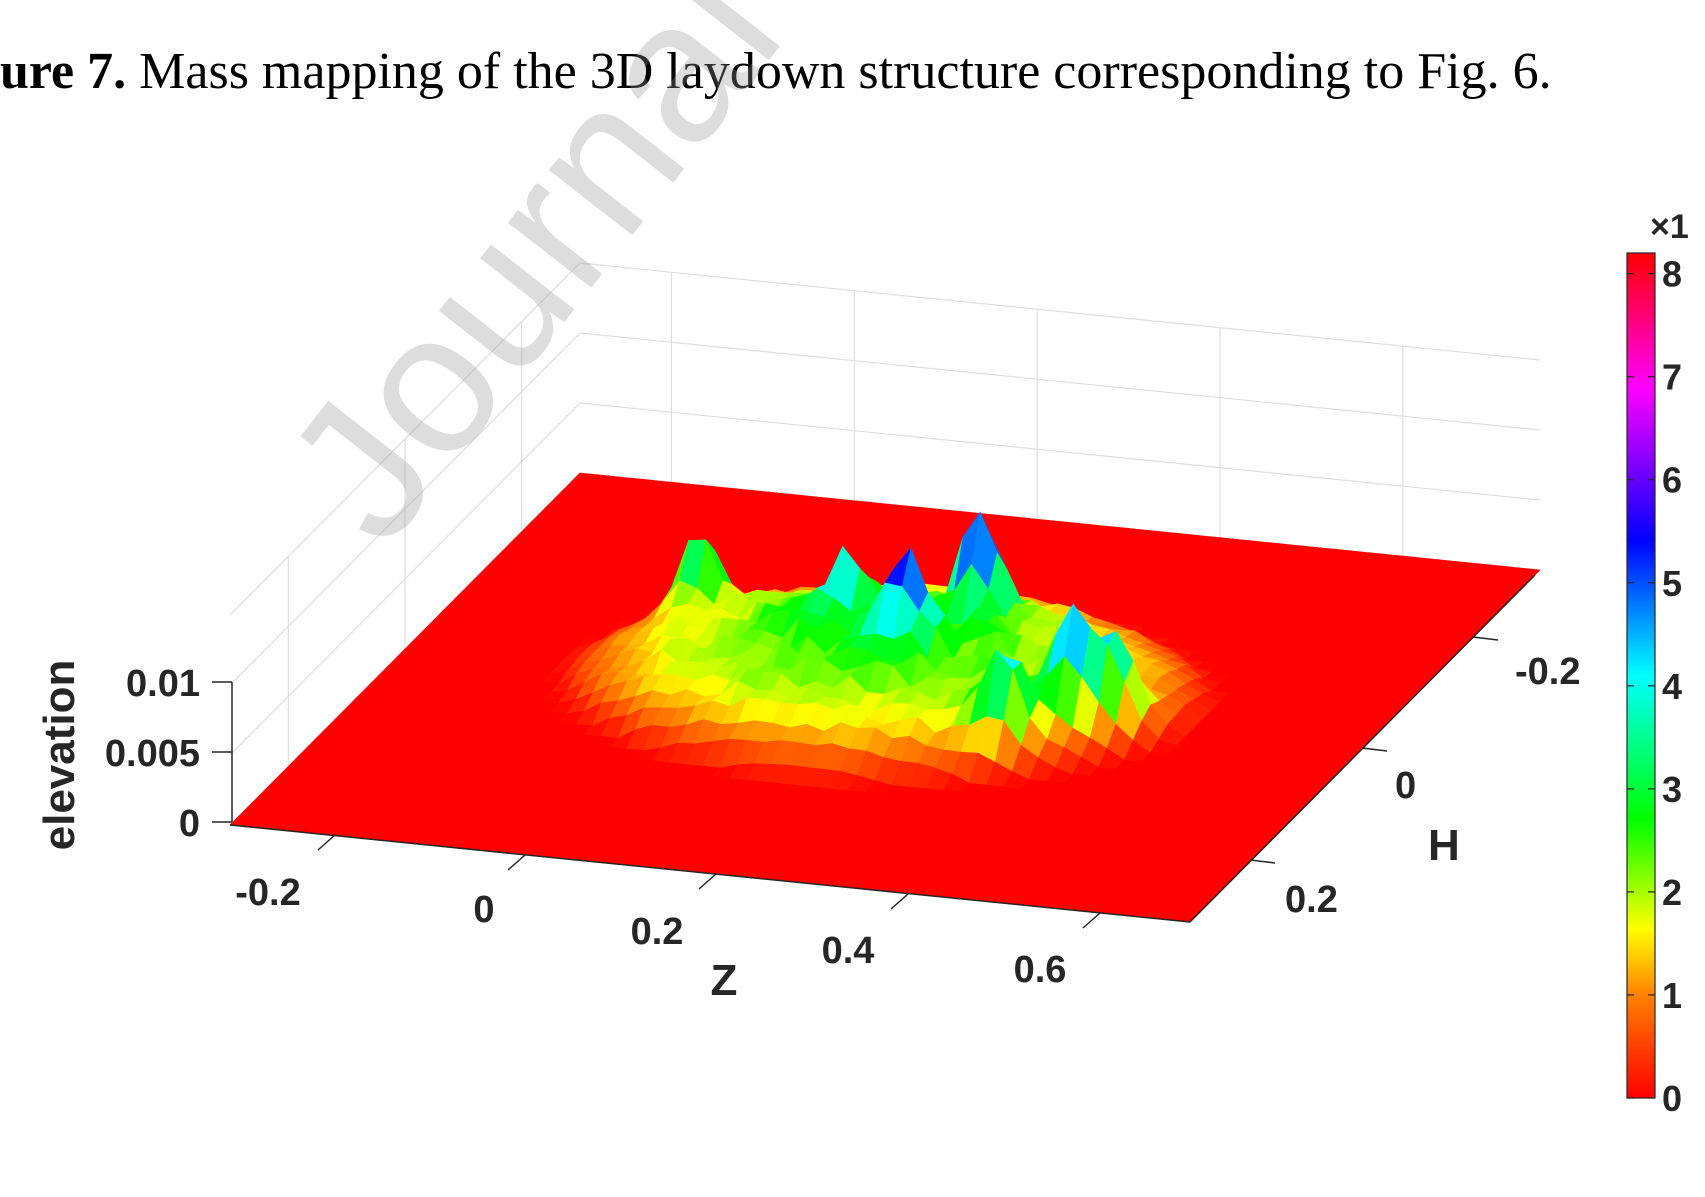 Image resolution: width=1705 pixels, height=1197 pixels. Describe the element at coordinates (1672, 789) in the screenshot. I see `colorbar-tick-label: 3` at that location.